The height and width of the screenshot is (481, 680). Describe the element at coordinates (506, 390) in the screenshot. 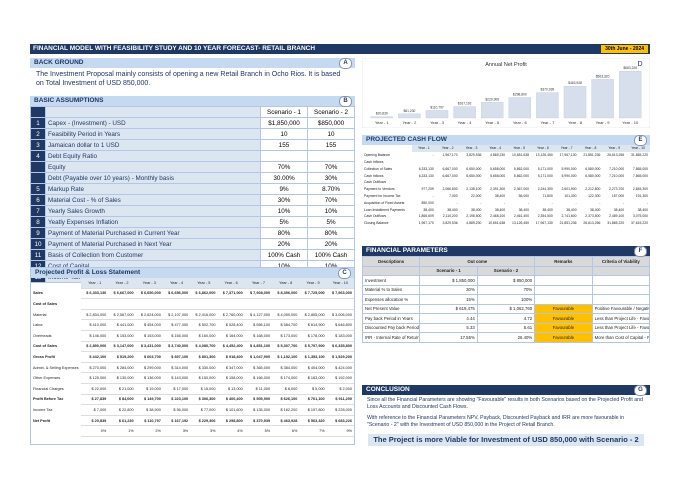

I see `section-header: CONCLUSION G` at that location.